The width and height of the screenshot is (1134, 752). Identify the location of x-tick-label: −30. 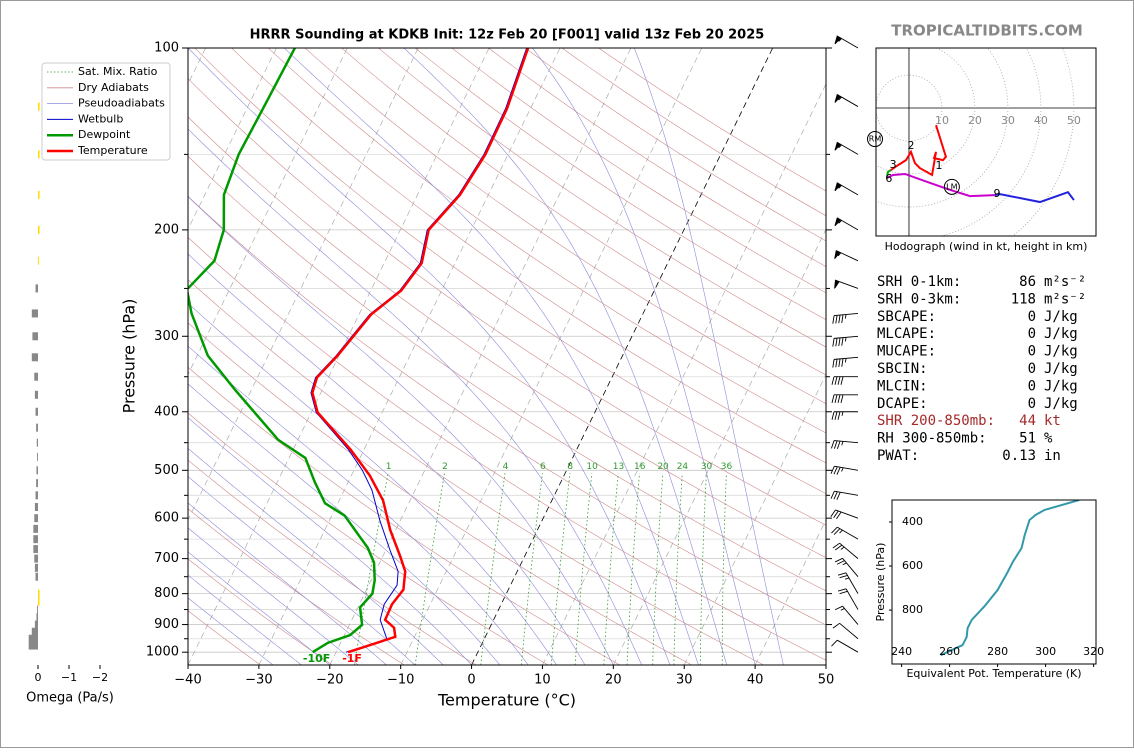
(258, 680).